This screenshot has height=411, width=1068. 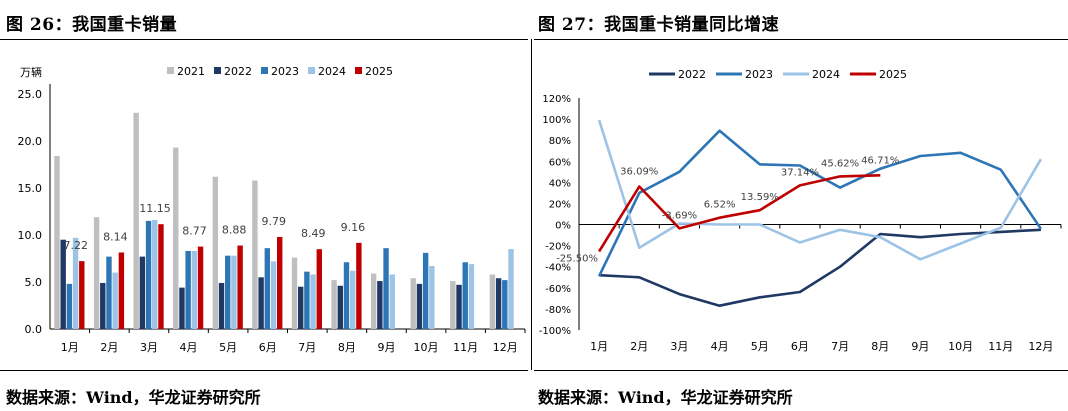 What do you see at coordinates (34, 282) in the screenshot?
I see `bar-y-tick-label: 5.0` at bounding box center [34, 282].